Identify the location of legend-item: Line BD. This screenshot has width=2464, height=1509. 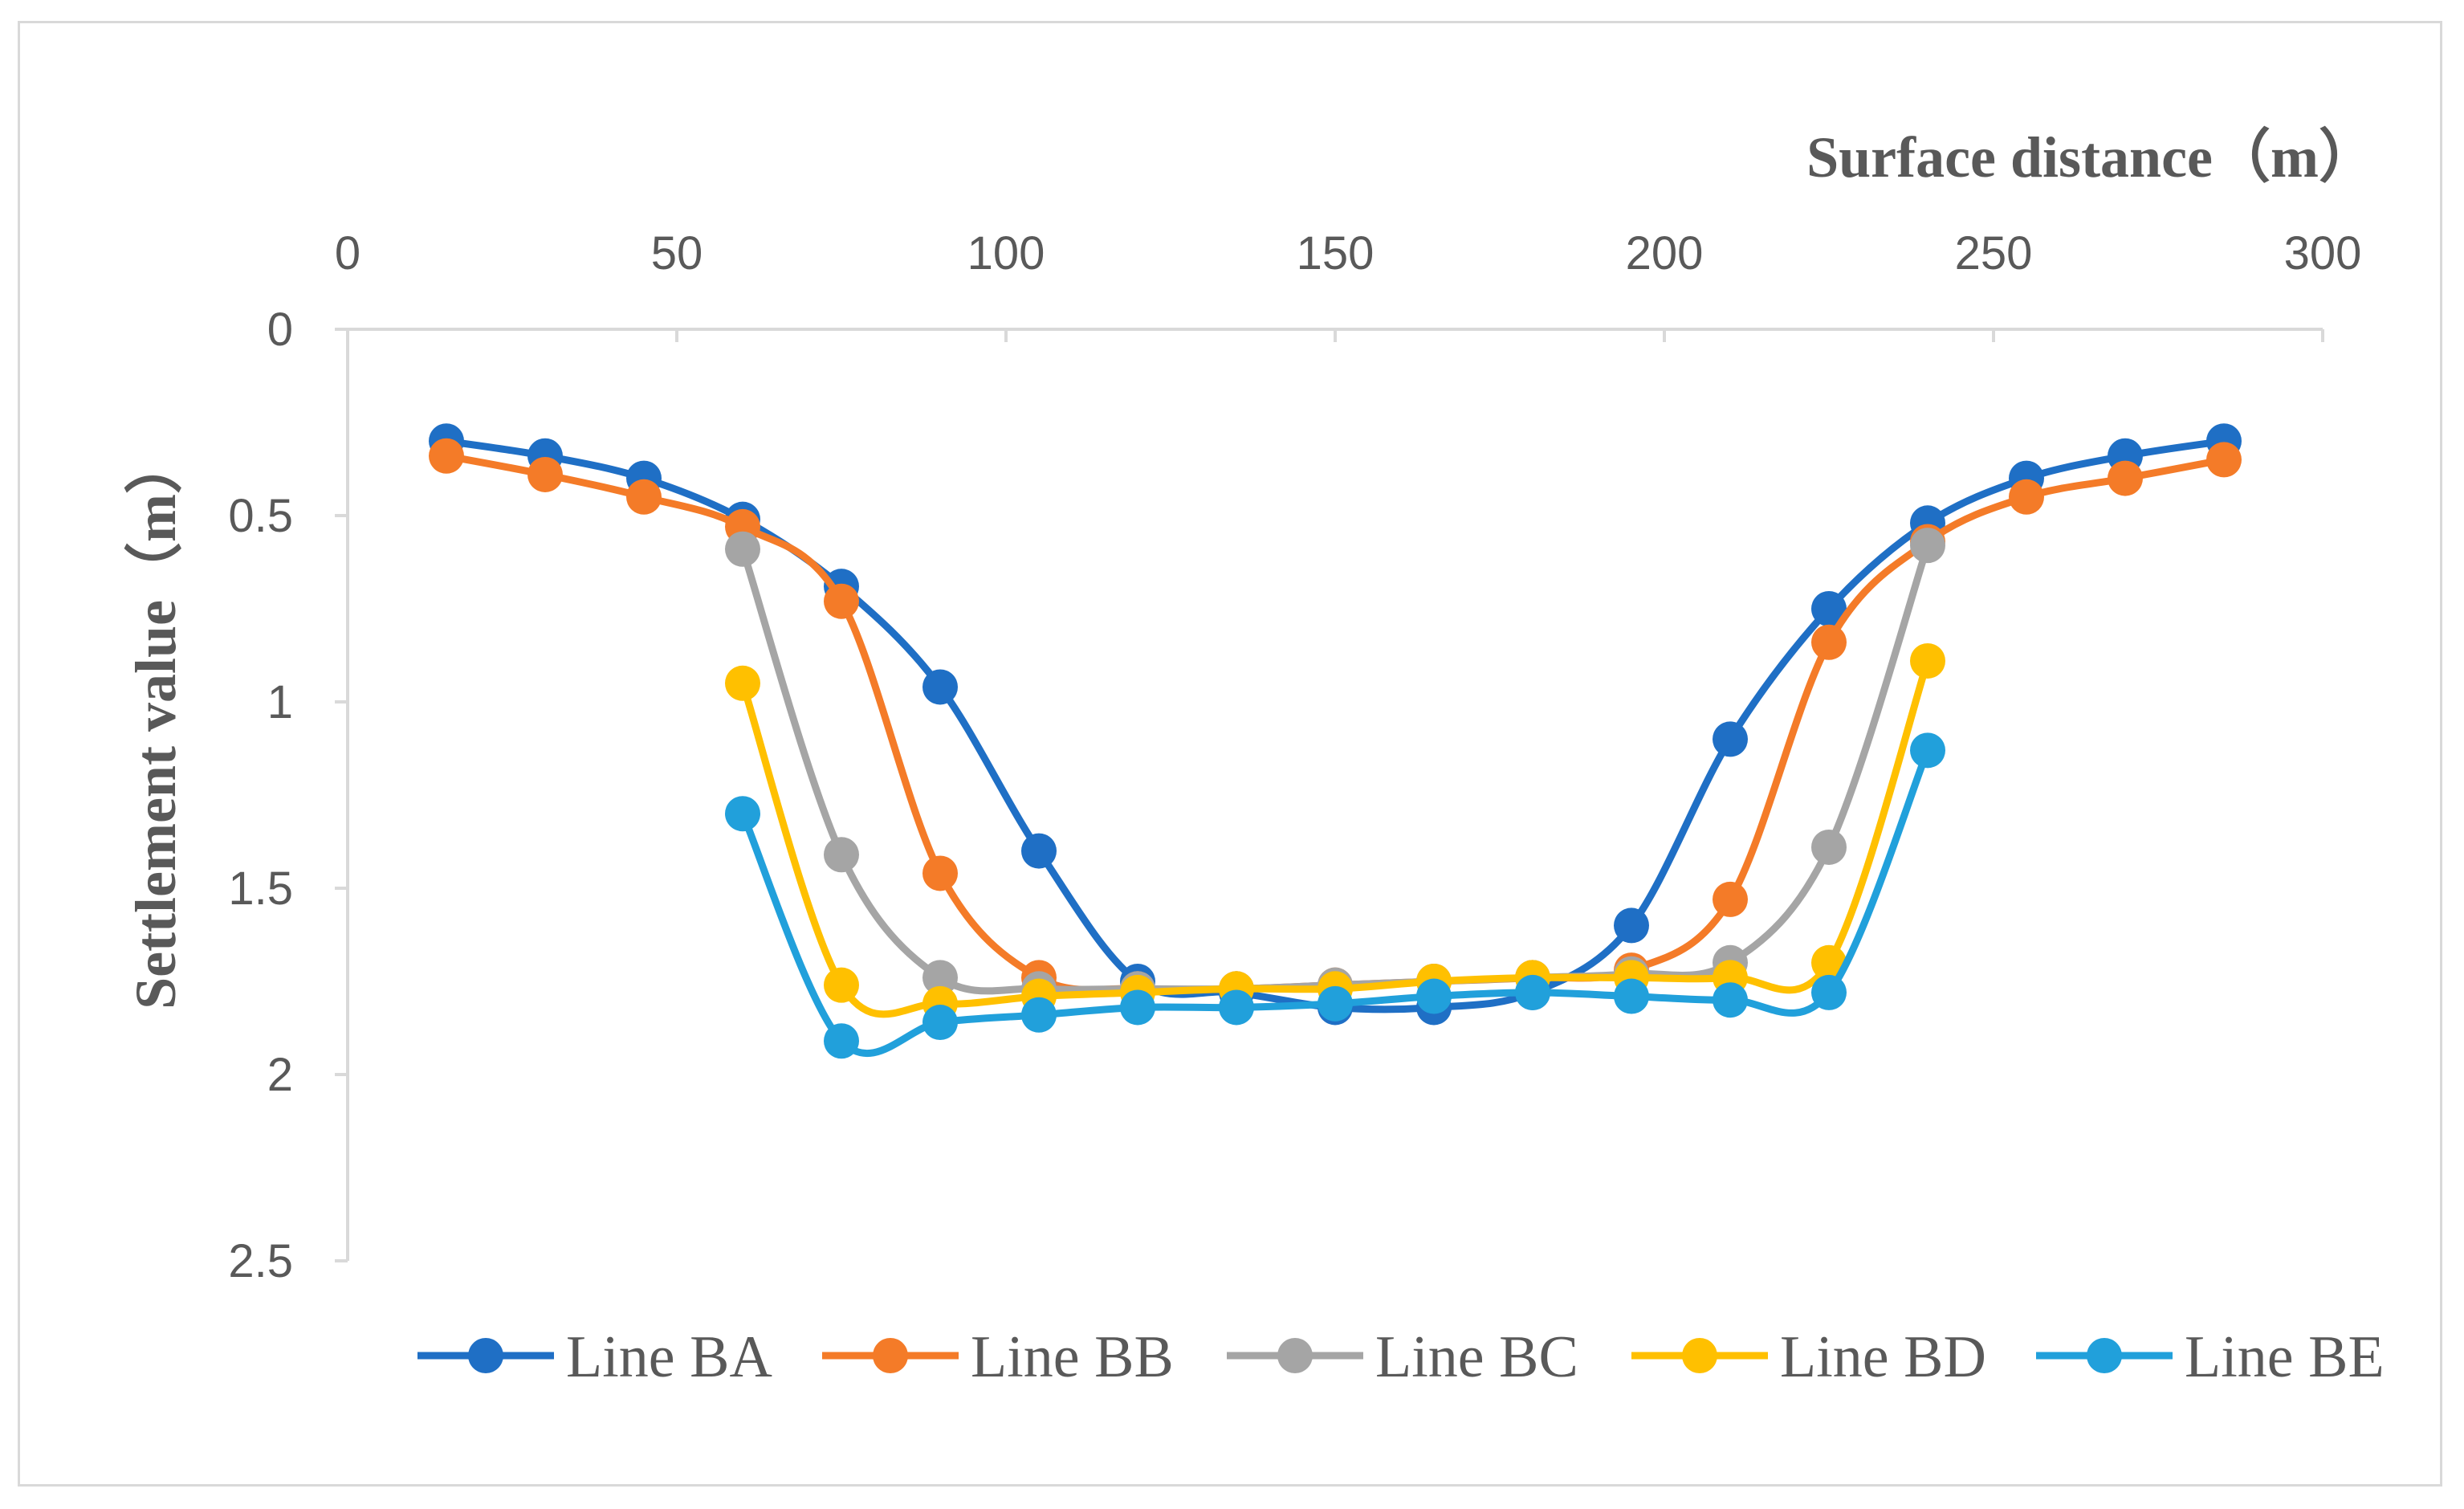
(1808, 1357).